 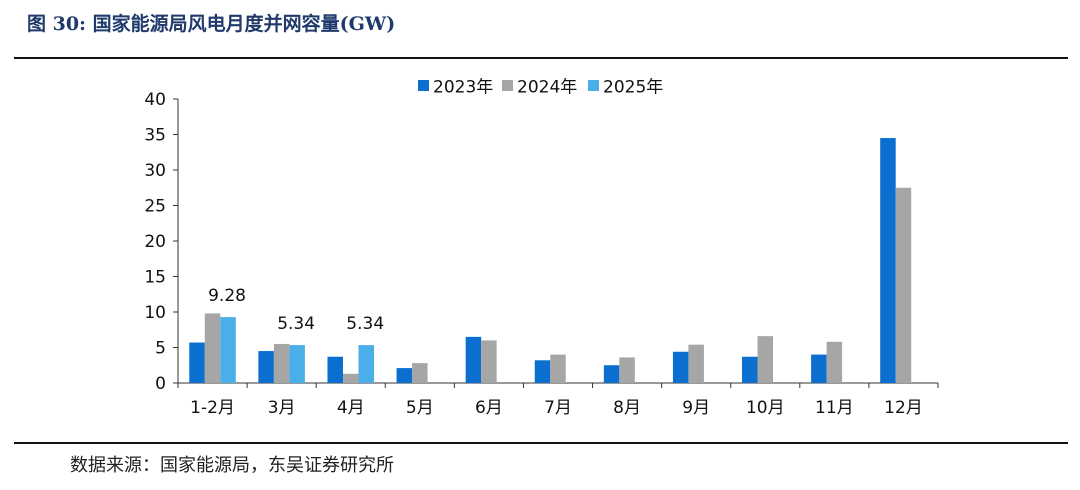 I want to click on bar-2023年-8月, so click(x=611, y=374).